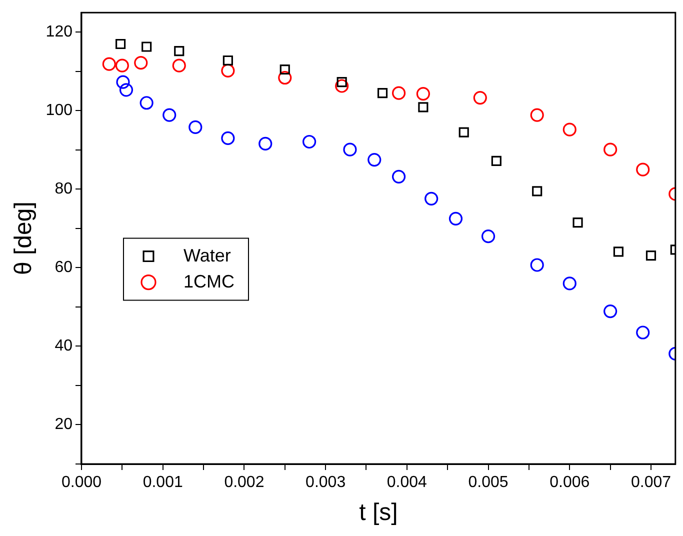 The height and width of the screenshot is (536, 683). I want to click on x-tick-label: 0.000, so click(81, 483).